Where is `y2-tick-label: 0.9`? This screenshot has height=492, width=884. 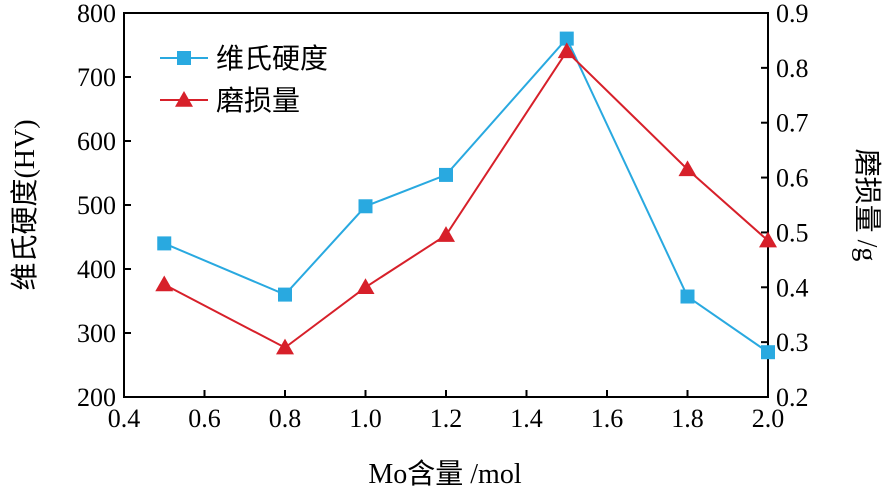 y2-tick-label: 0.9 is located at coordinates (792, 14).